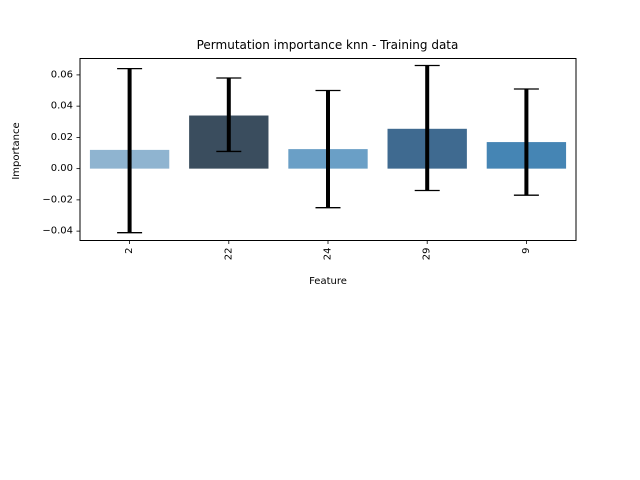 Image resolution: width=640 pixels, height=480 pixels. Describe the element at coordinates (62, 74) in the screenshot. I see `y-tick-label: 0.06` at that location.